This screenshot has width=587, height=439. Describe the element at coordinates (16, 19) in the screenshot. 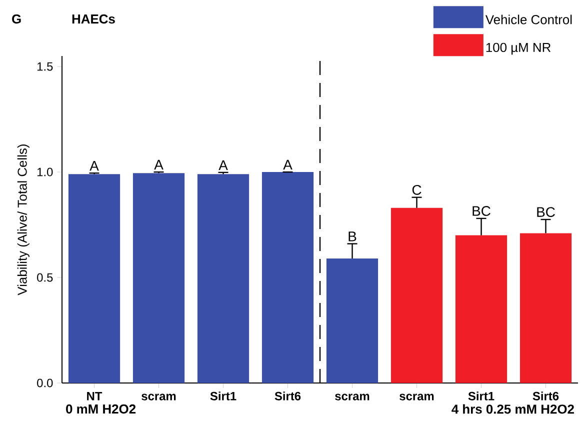

I see `text: G` at that location.